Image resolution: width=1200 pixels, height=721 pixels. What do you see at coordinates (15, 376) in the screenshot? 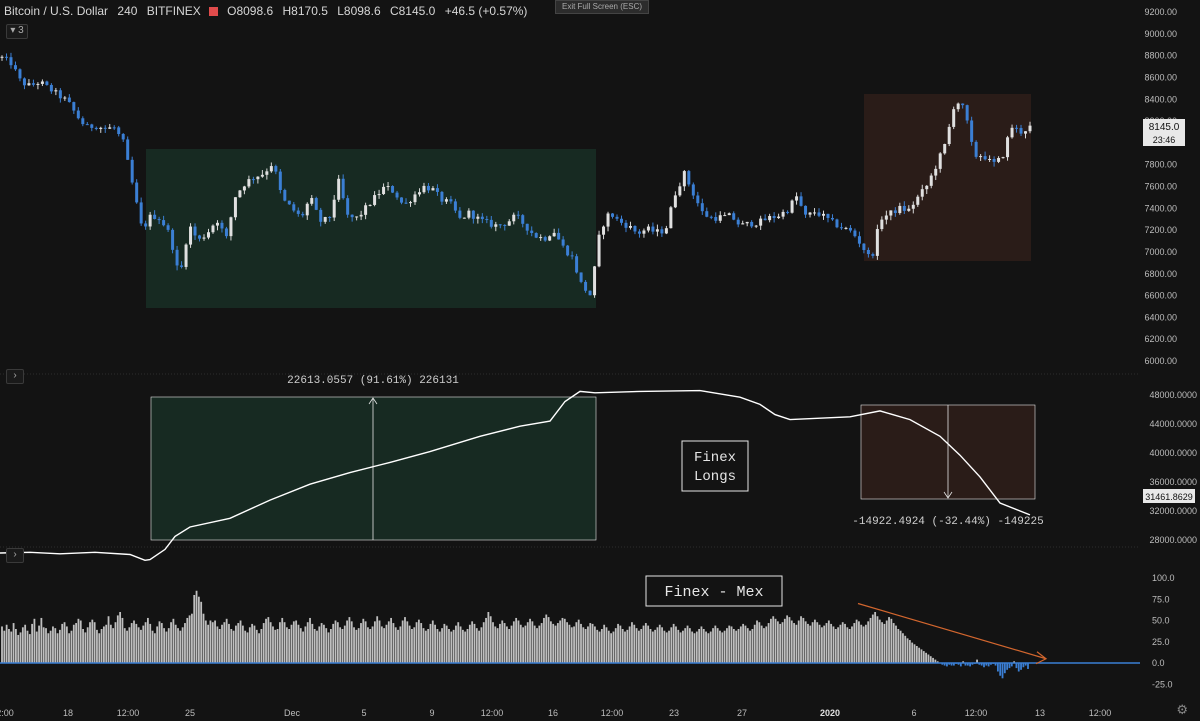
I see `pane-collapse-button-longs: ›` at bounding box center [15, 376].